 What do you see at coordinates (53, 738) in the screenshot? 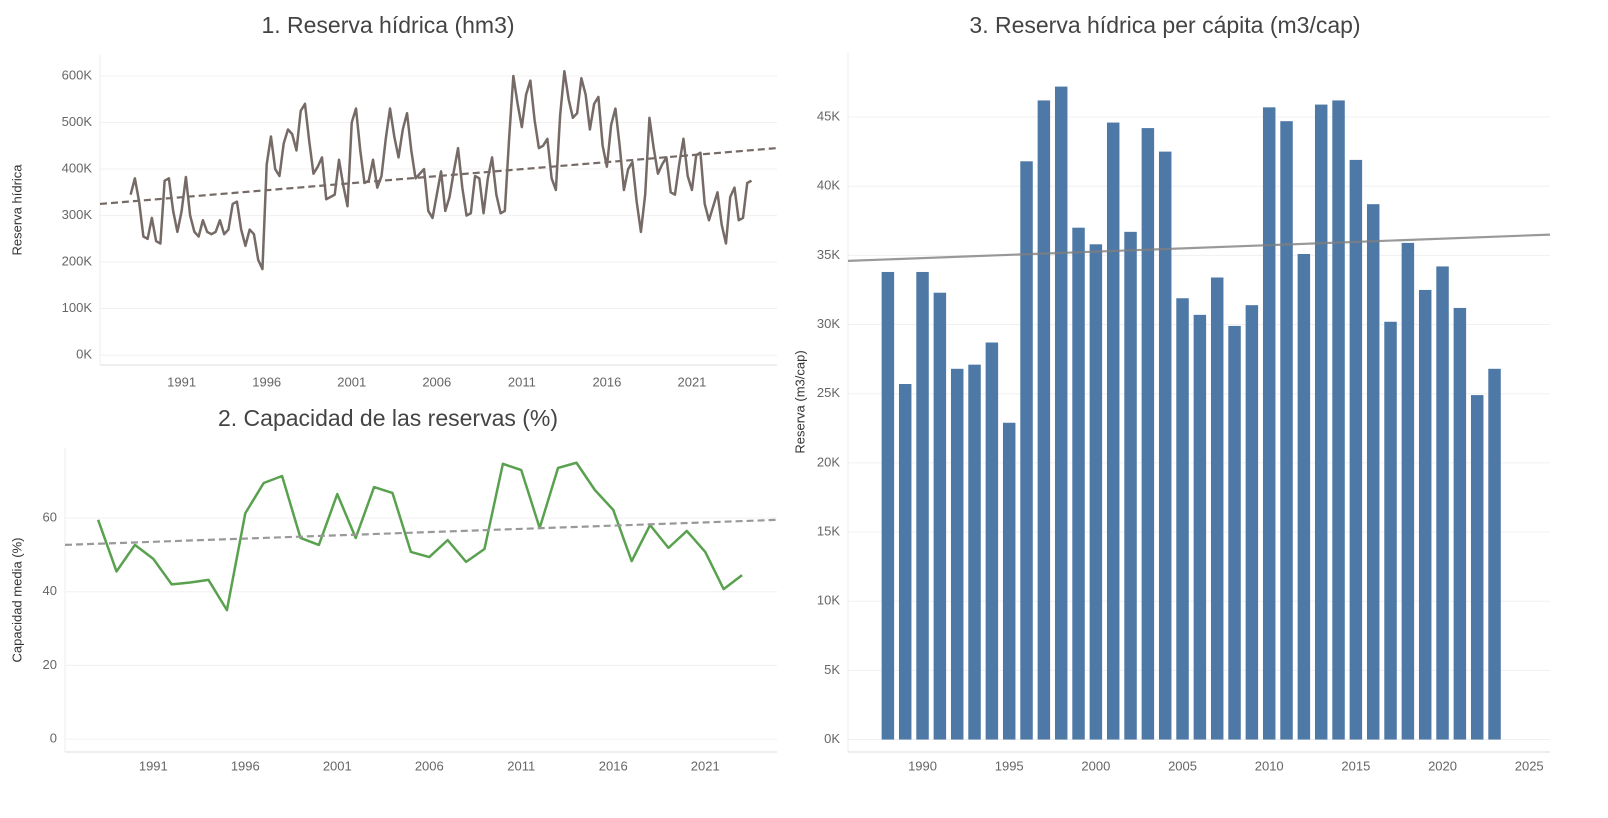
I see `y-tick-label: 0` at bounding box center [53, 738].